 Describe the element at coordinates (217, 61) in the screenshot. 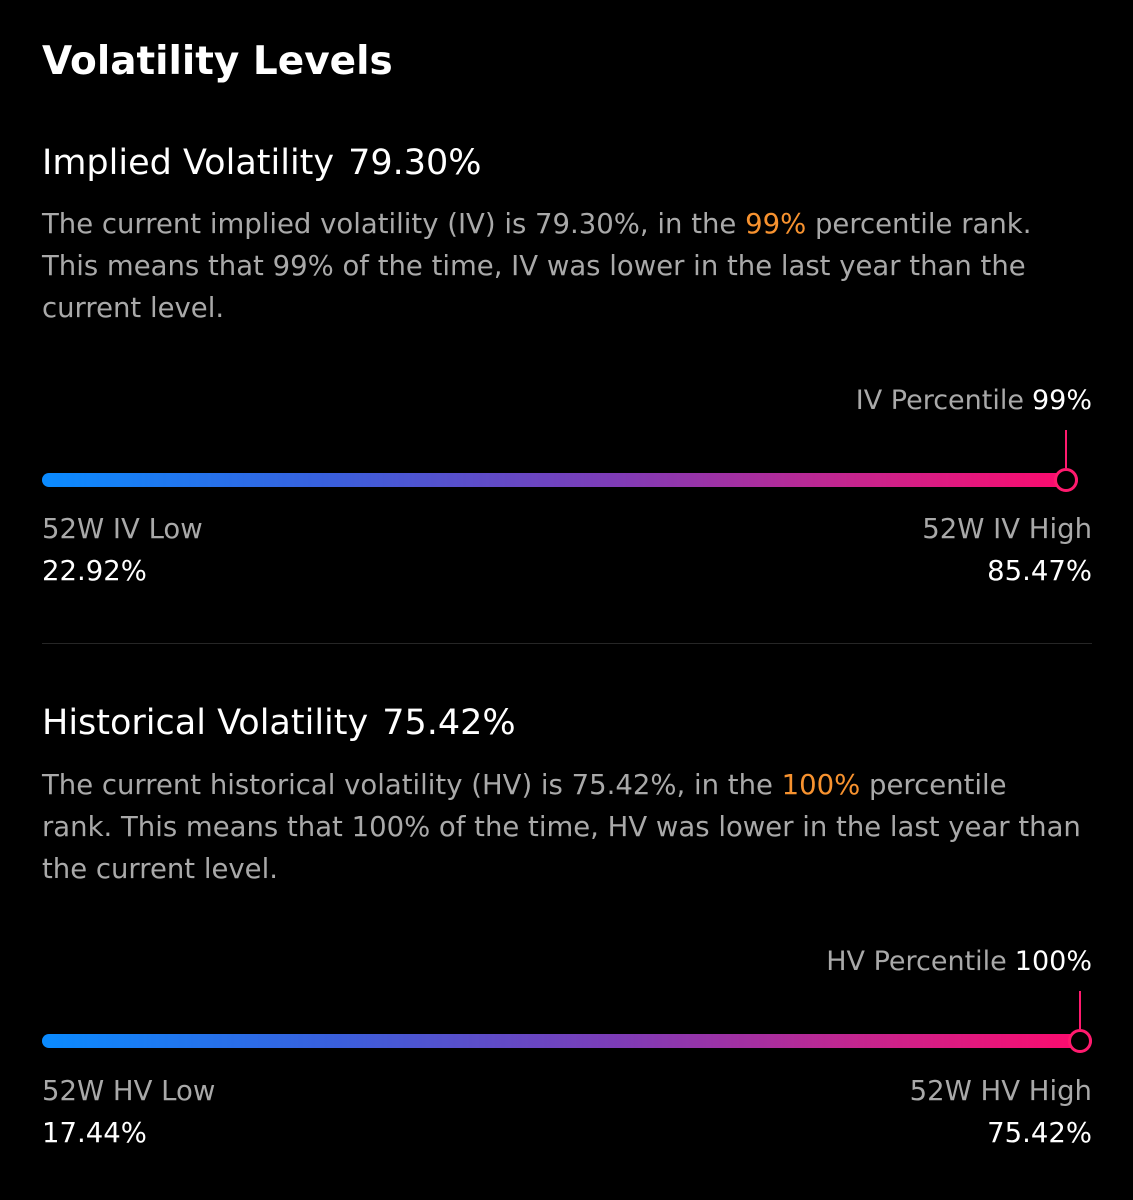

I see `page-title: Volatility Levels` at that location.